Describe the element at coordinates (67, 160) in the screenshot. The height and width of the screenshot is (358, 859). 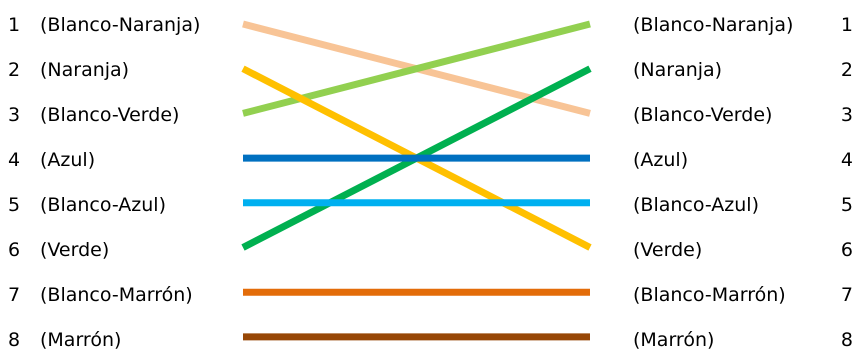
I see `left-pin-4-label: (Azul)` at that location.